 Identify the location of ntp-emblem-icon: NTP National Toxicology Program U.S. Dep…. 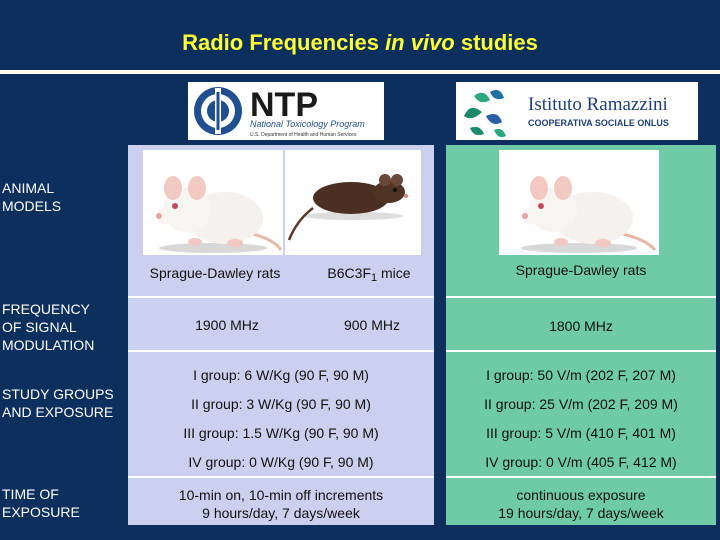
(279, 112).